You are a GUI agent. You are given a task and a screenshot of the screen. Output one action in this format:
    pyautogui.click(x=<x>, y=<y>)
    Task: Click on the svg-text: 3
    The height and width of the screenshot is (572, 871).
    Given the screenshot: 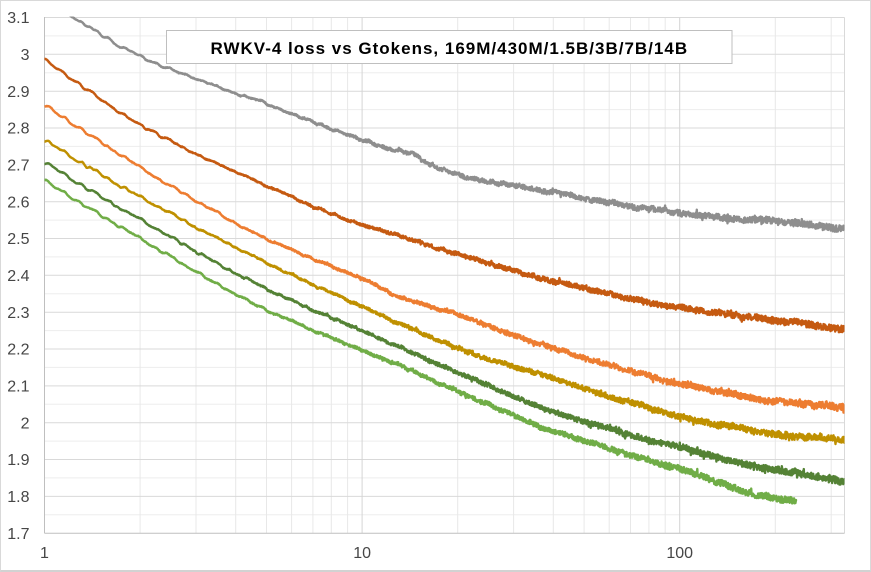 What is the action you would take?
    pyautogui.click(x=25, y=55)
    